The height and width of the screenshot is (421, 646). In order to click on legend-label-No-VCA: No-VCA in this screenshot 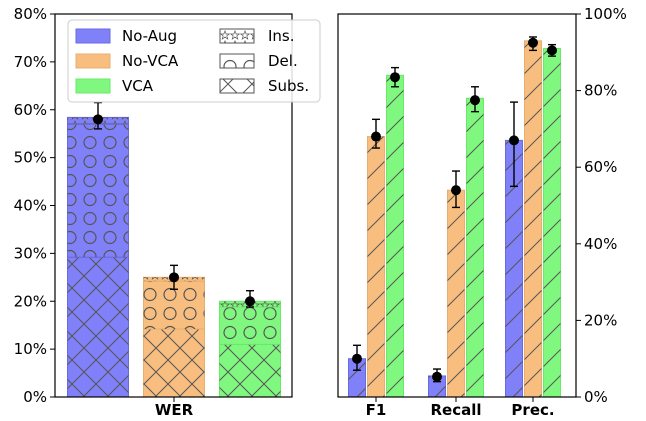, I will do `click(150, 61)`.